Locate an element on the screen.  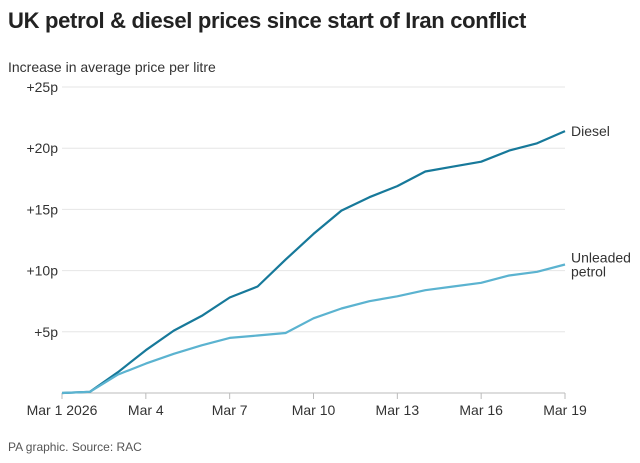
series-label: Unleaded petrol is located at coordinates (601, 264).